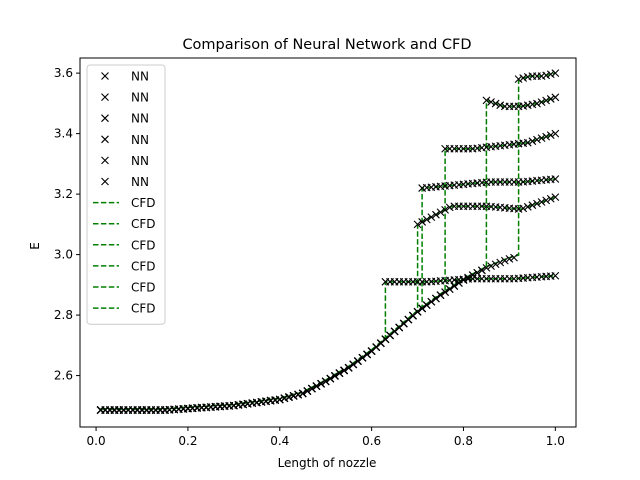 Image resolution: width=640 pixels, height=480 pixels. Describe the element at coordinates (371, 441) in the screenshot. I see `x-tick-label: 0.6` at that location.